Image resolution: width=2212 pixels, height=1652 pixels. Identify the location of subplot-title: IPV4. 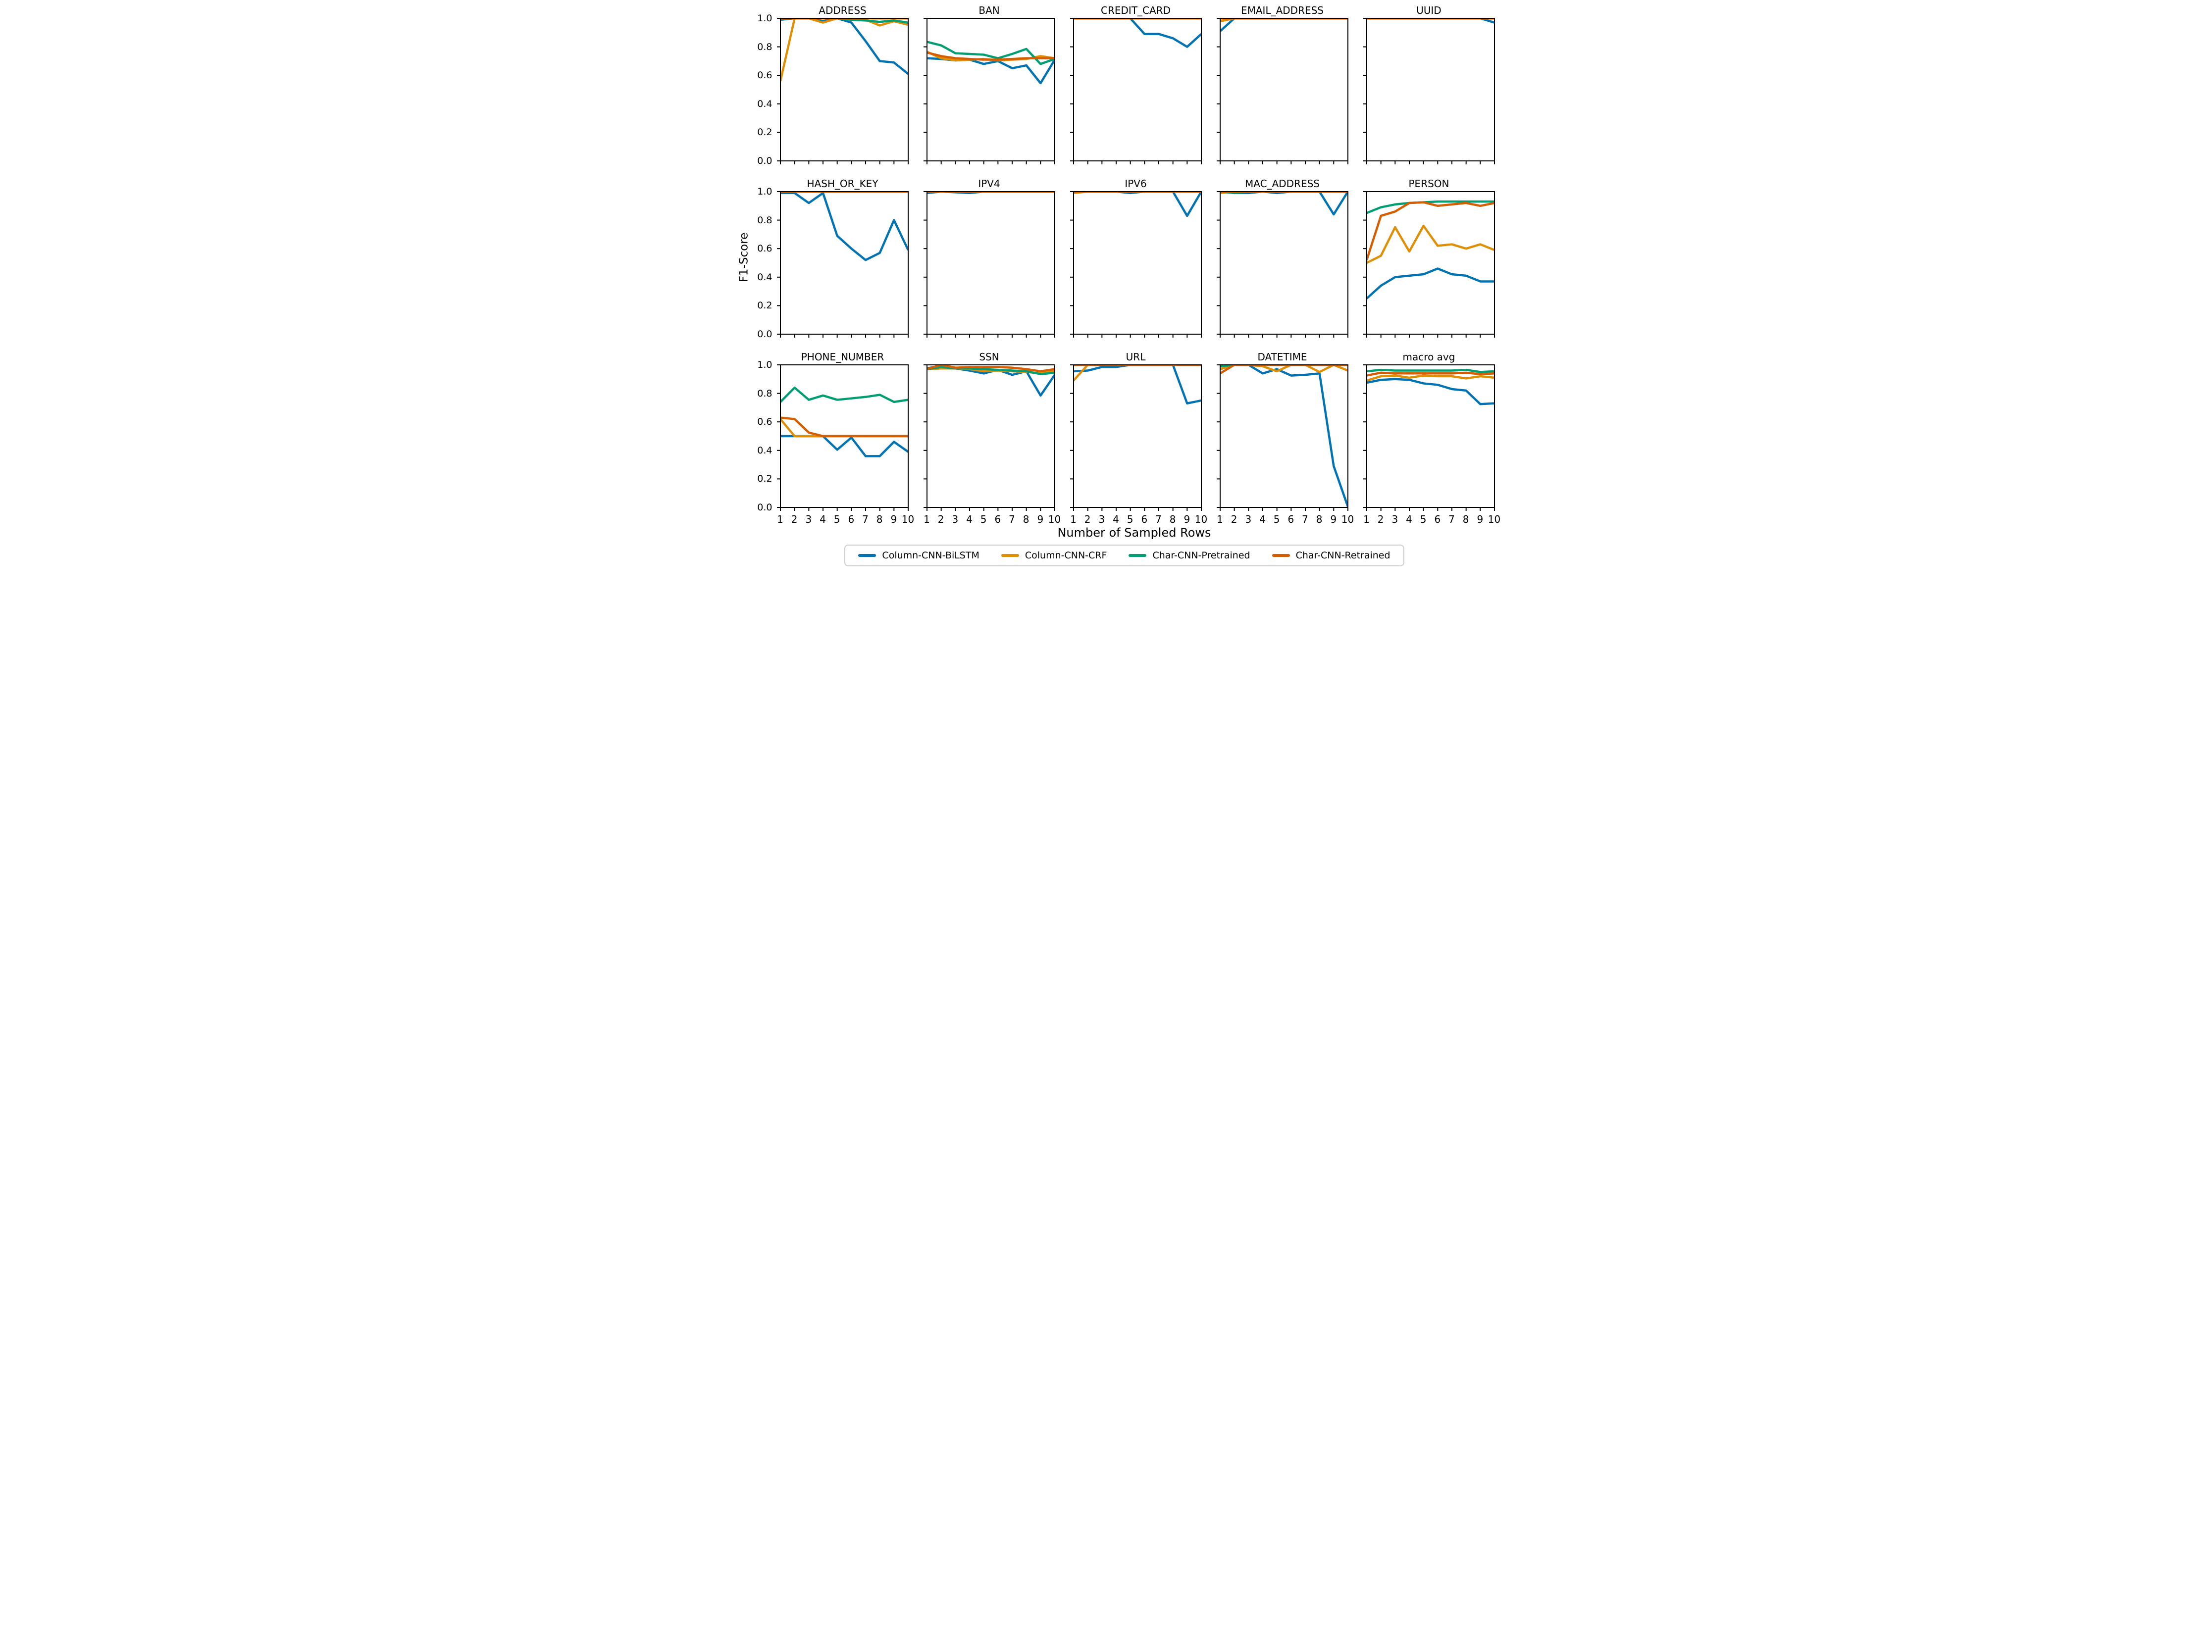
(989, 184).